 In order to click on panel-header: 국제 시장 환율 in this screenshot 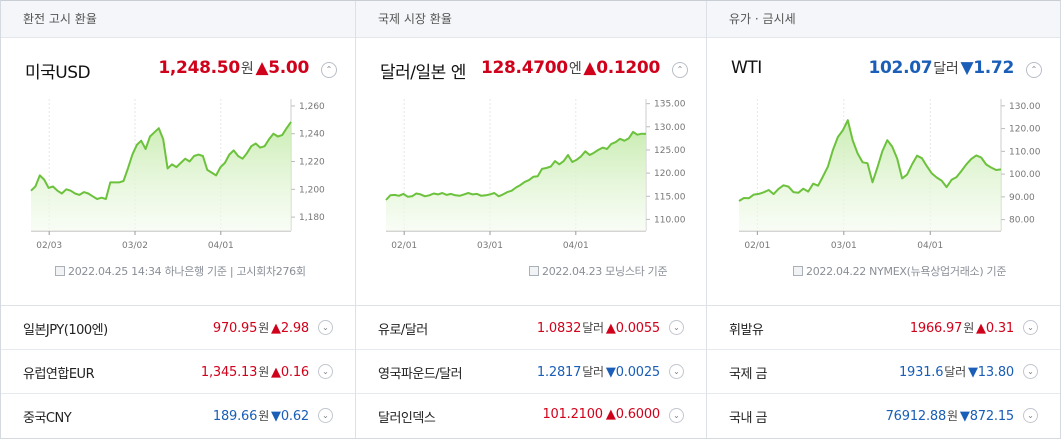, I will do `click(531, 19)`.